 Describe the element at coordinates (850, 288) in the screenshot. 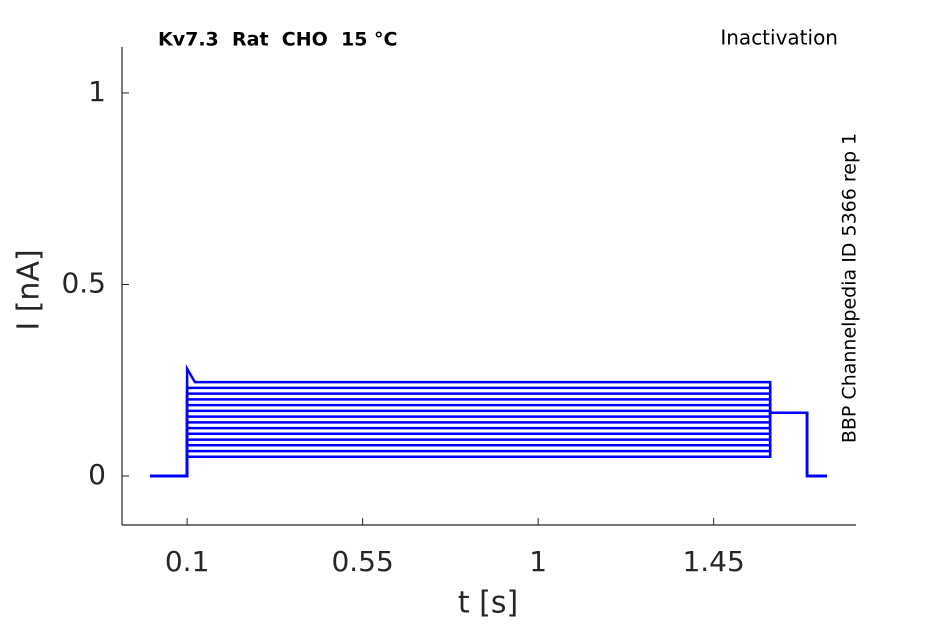

I see `side-note: BBP Channelpedia ID 5366 rep 1` at that location.